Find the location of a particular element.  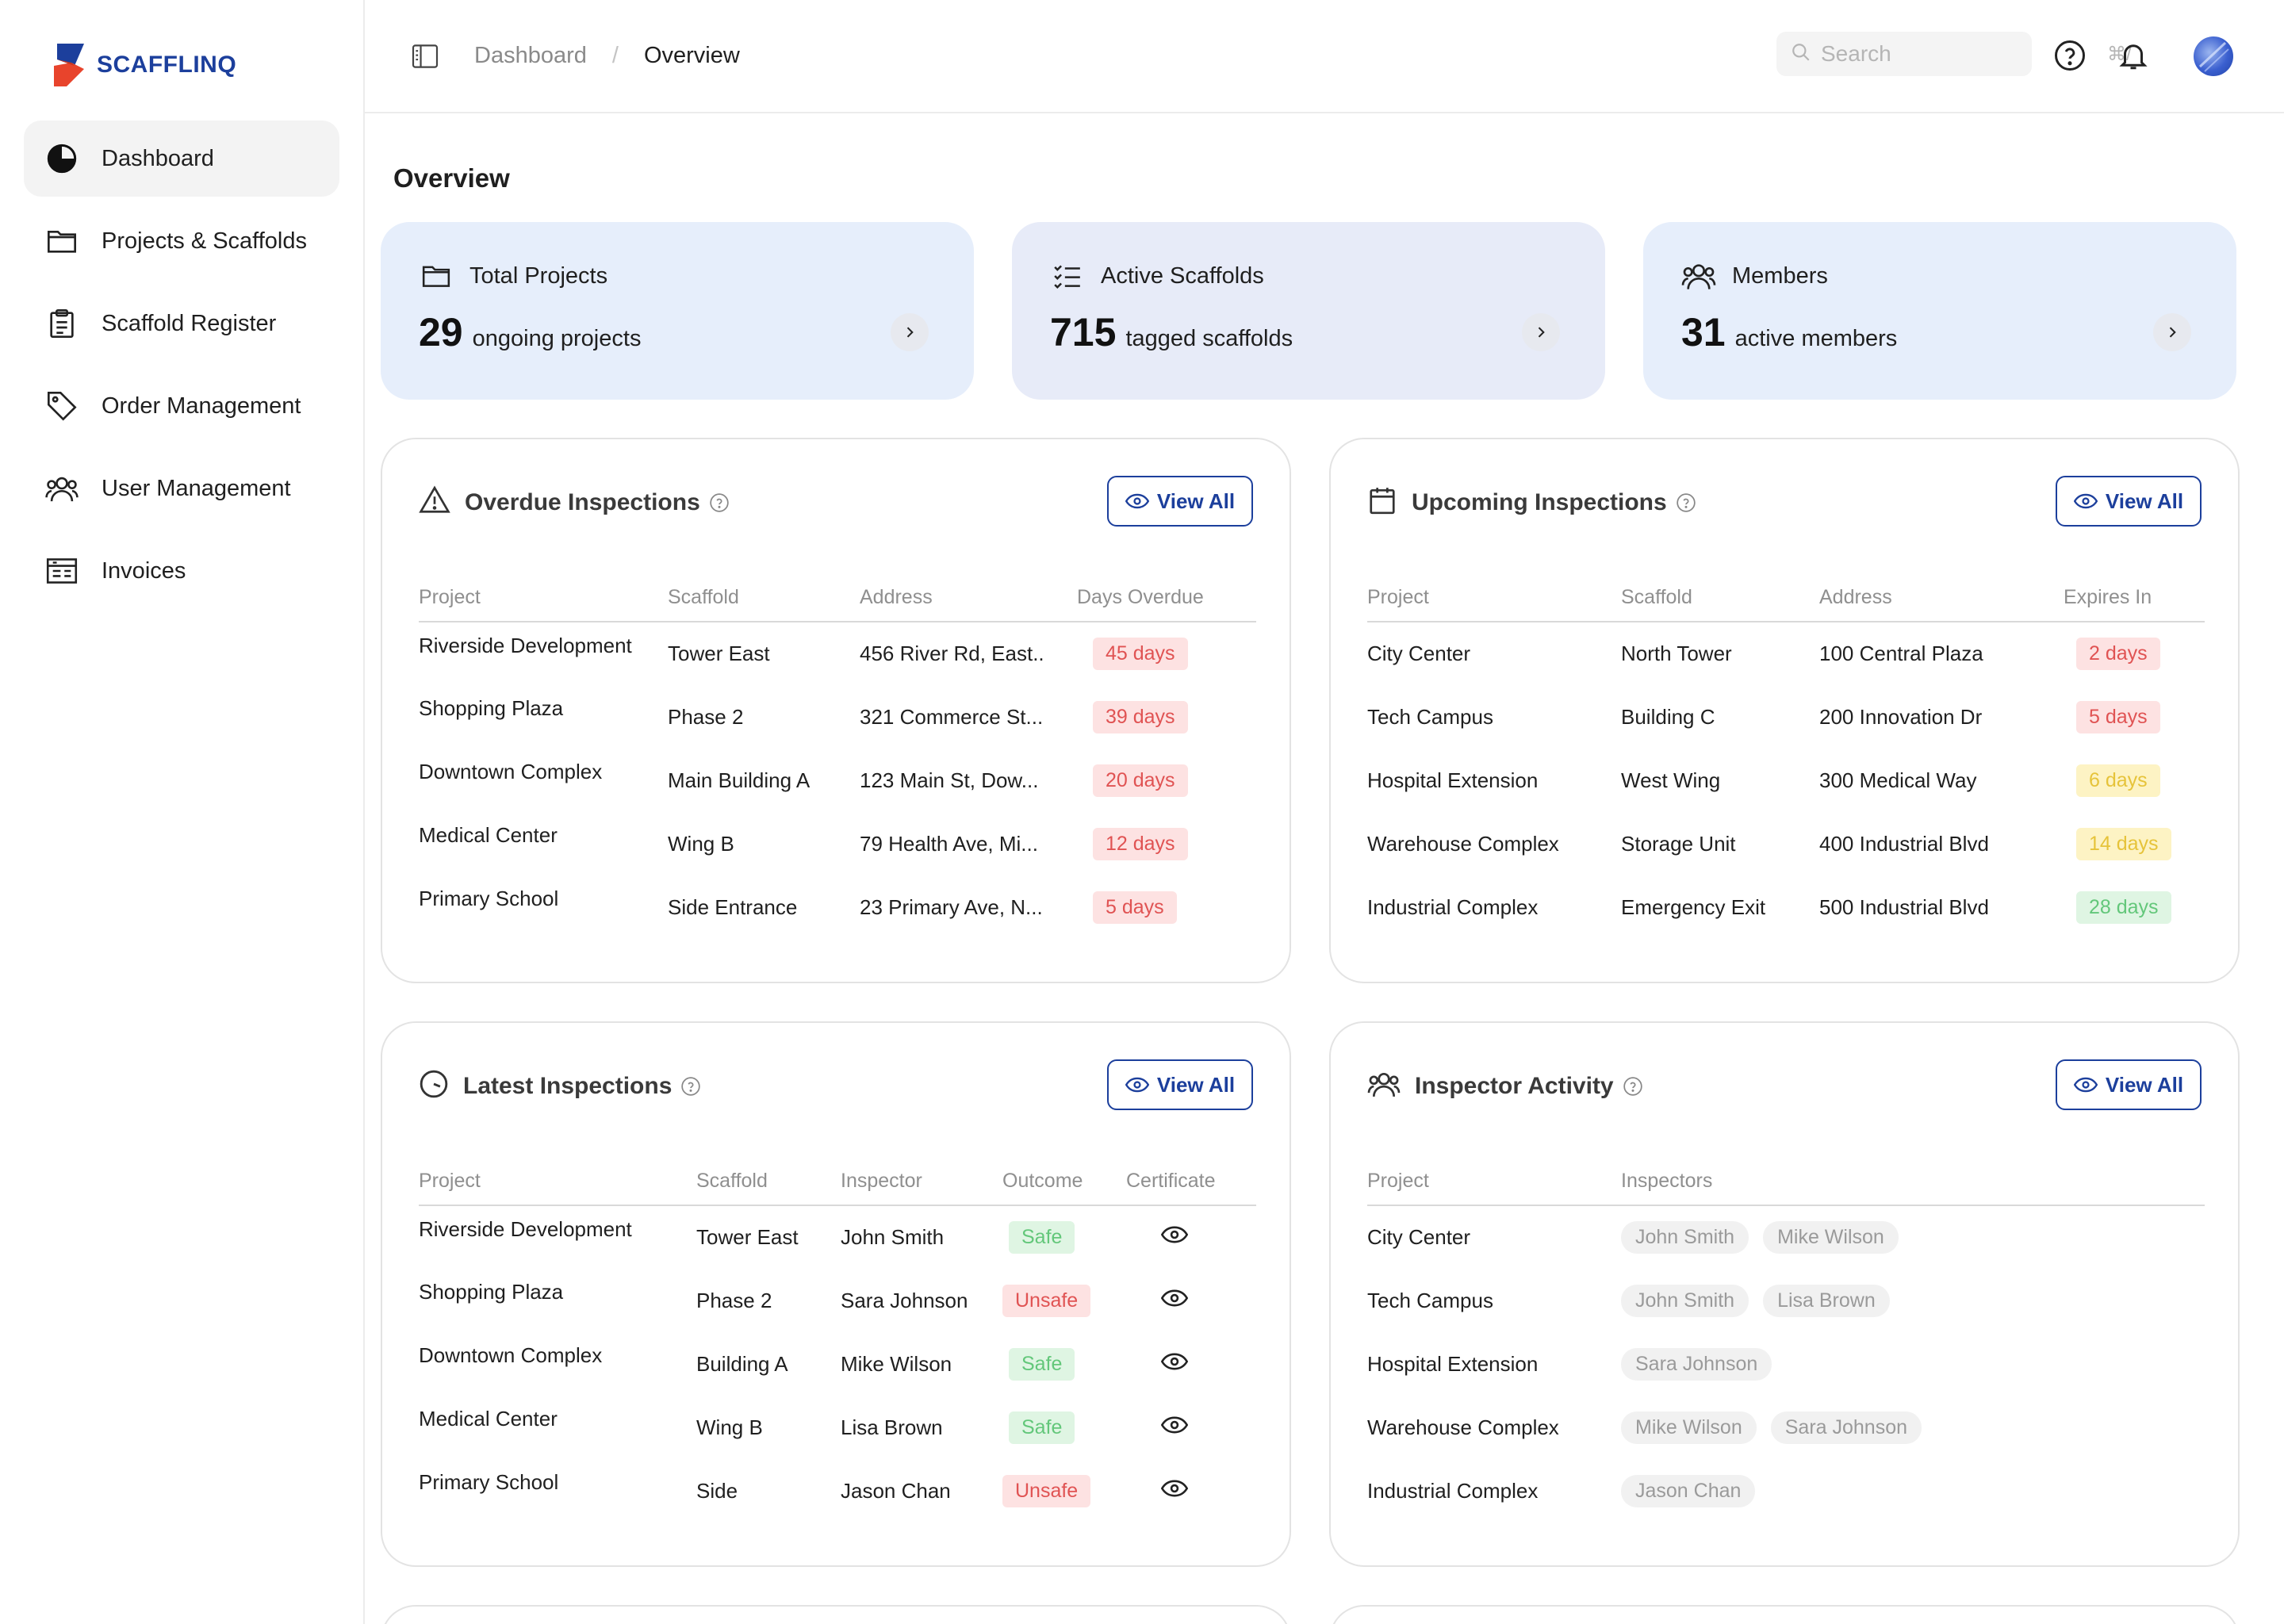

project-cell: Hospital Extension is located at coordinates (1453, 1363).